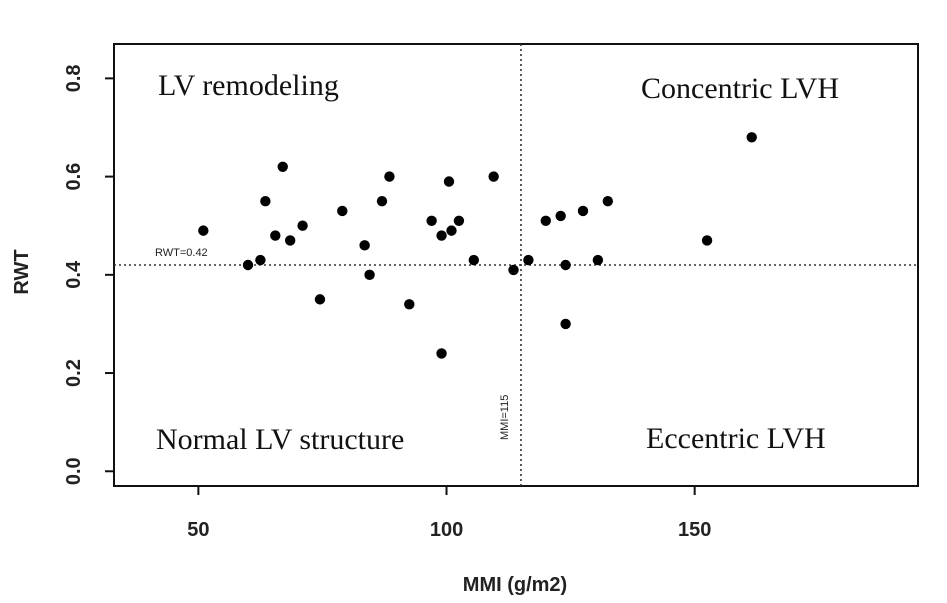 This screenshot has height=603, width=947. Describe the element at coordinates (505, 417) in the screenshot. I see `vertical-reference-label: MMI=115` at that location.